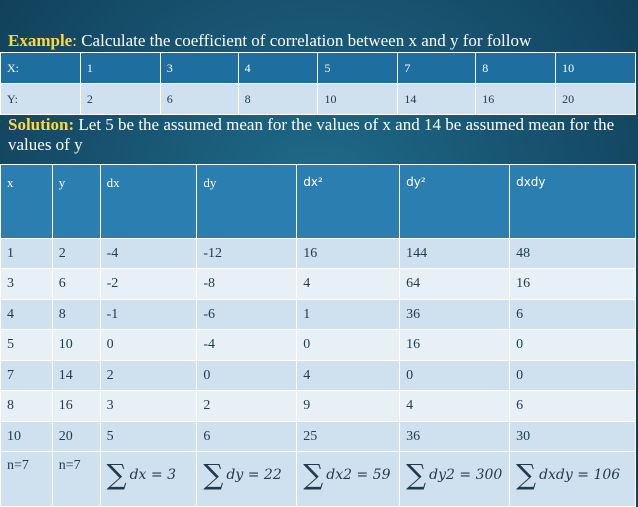 This screenshot has width=638, height=507. What do you see at coordinates (76, 345) in the screenshot?
I see `cell-y: 10` at bounding box center [76, 345].